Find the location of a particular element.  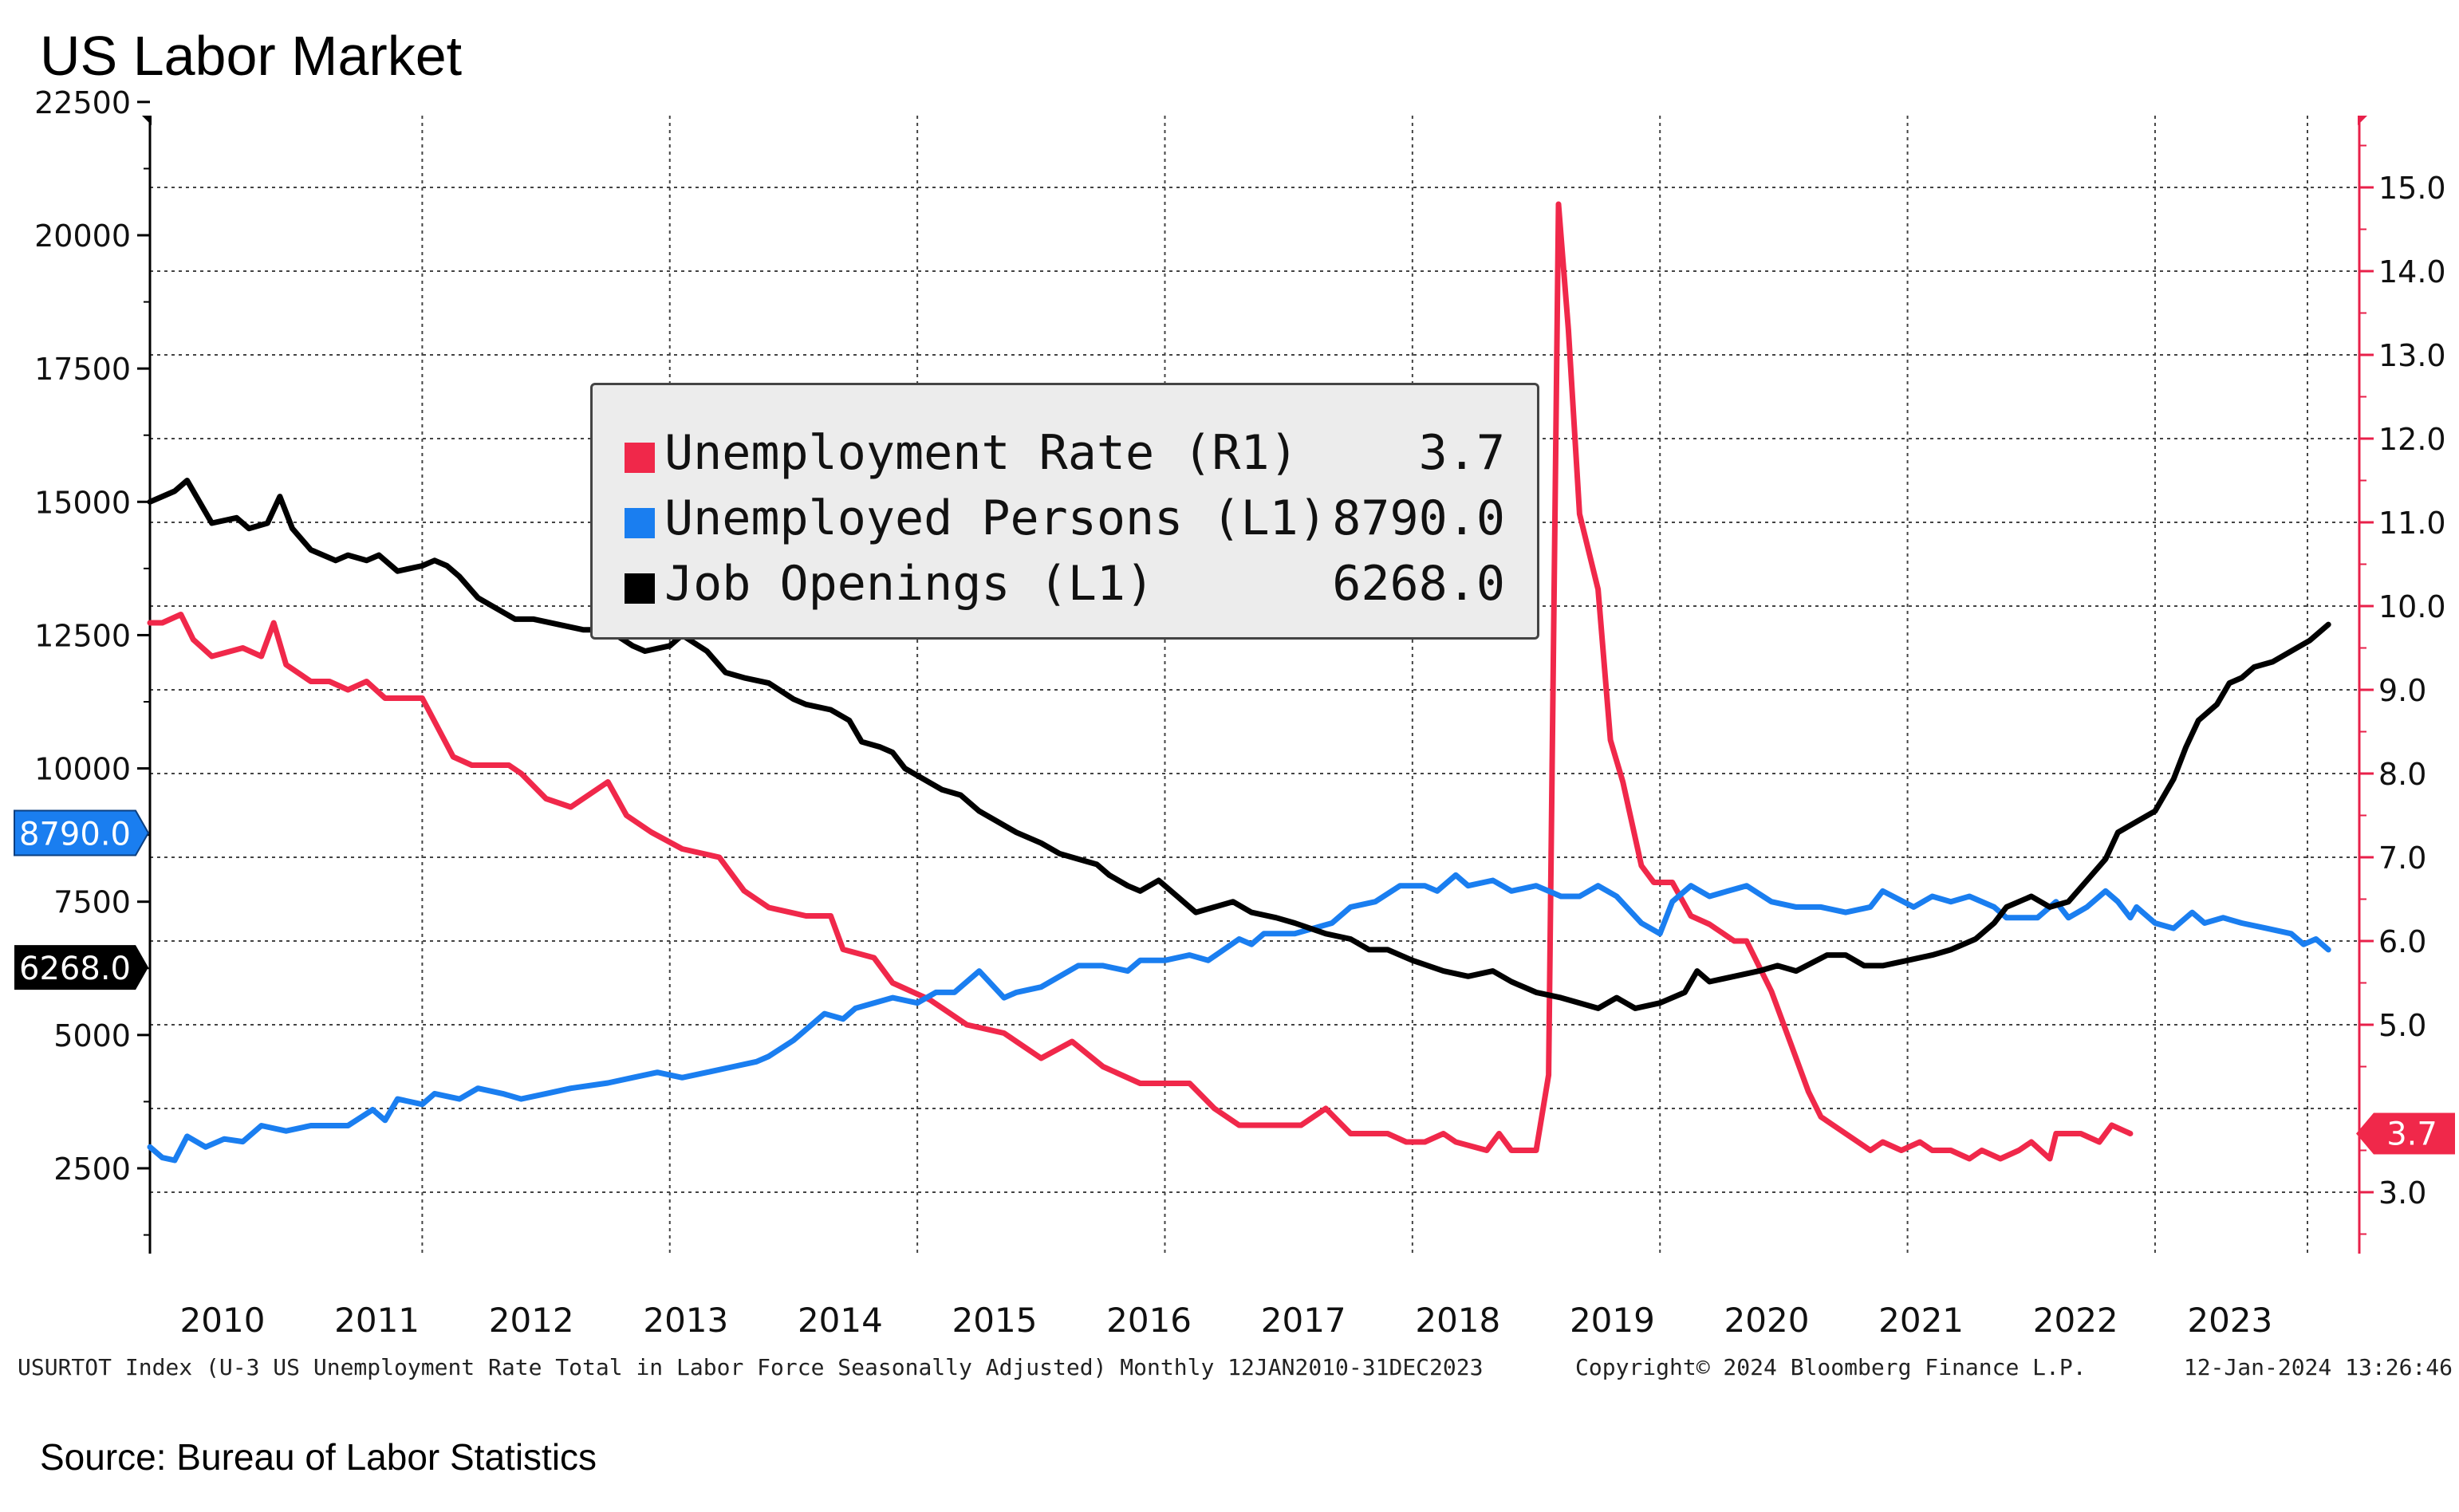

job-openings-marker-label: 6268.0 is located at coordinates (75, 969).